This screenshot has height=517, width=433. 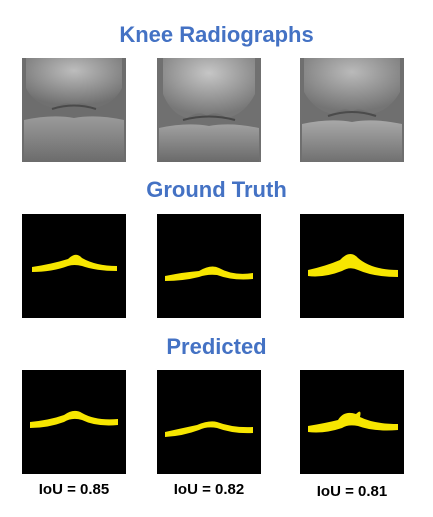 I want to click on iou-label-3: IoU = 0.81, so click(x=352, y=491).